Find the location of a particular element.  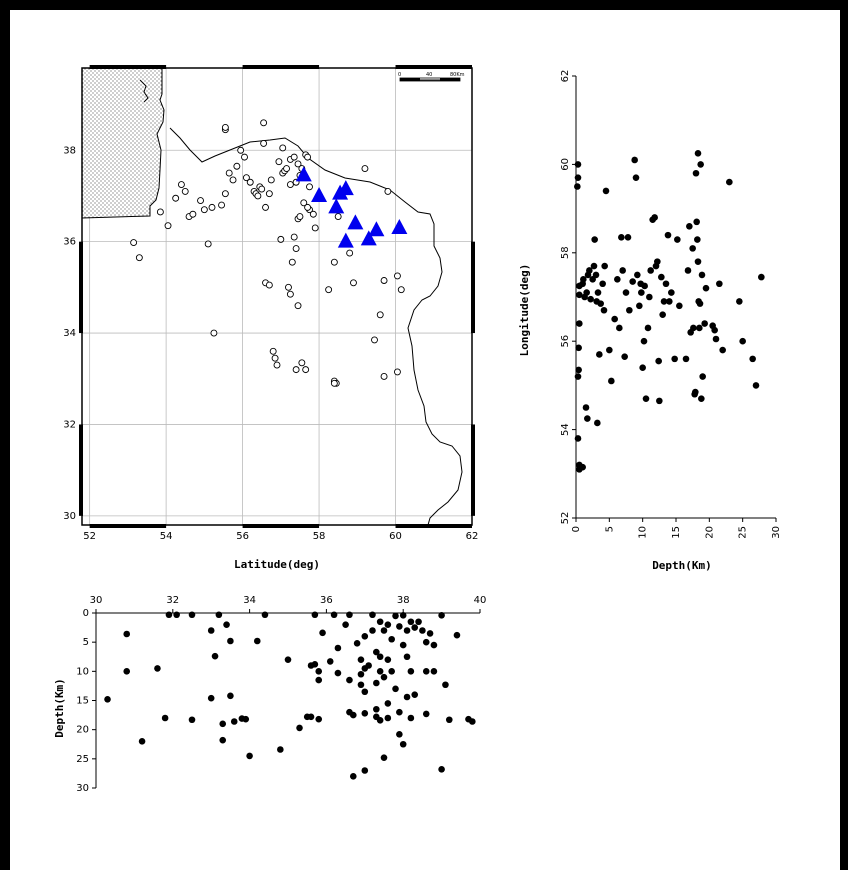

ld-x-tick-label: 38 is located at coordinates (403, 600).